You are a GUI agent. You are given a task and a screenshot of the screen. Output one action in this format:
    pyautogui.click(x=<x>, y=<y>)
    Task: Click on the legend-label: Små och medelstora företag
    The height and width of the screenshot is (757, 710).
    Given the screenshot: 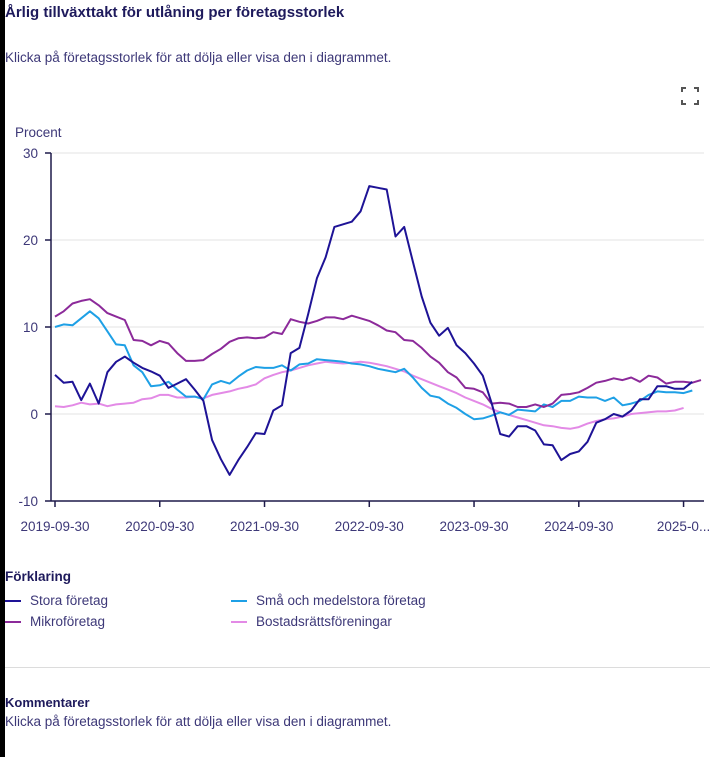 What is the action you would take?
    pyautogui.click(x=341, y=600)
    